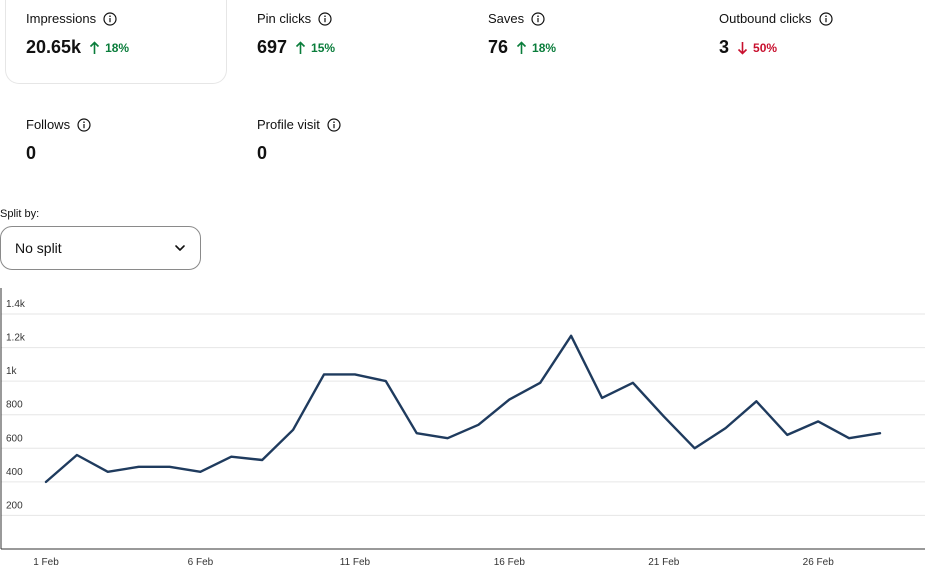 Image resolution: width=925 pixels, height=574 pixels. I want to click on y-tick-label: 200, so click(14, 505).